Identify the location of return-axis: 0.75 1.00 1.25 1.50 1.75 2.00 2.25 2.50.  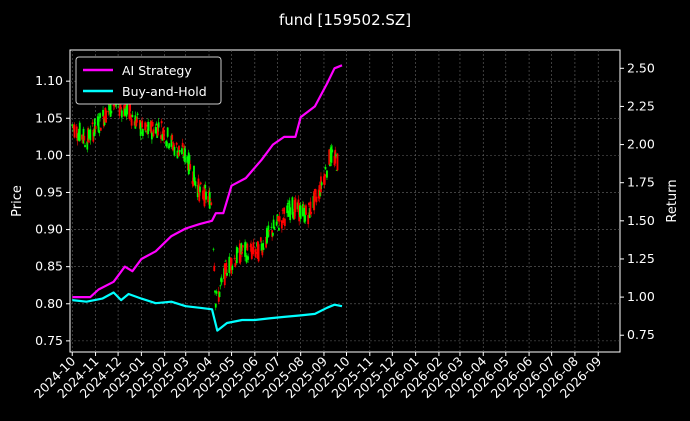
(637, 201).